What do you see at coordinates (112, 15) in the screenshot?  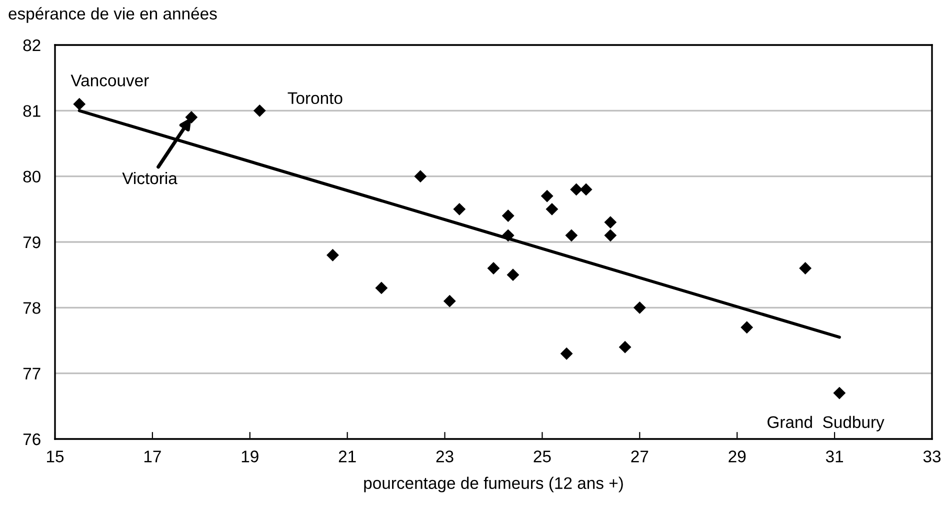 I see `y-axis-title: espérance de vie en années` at bounding box center [112, 15].